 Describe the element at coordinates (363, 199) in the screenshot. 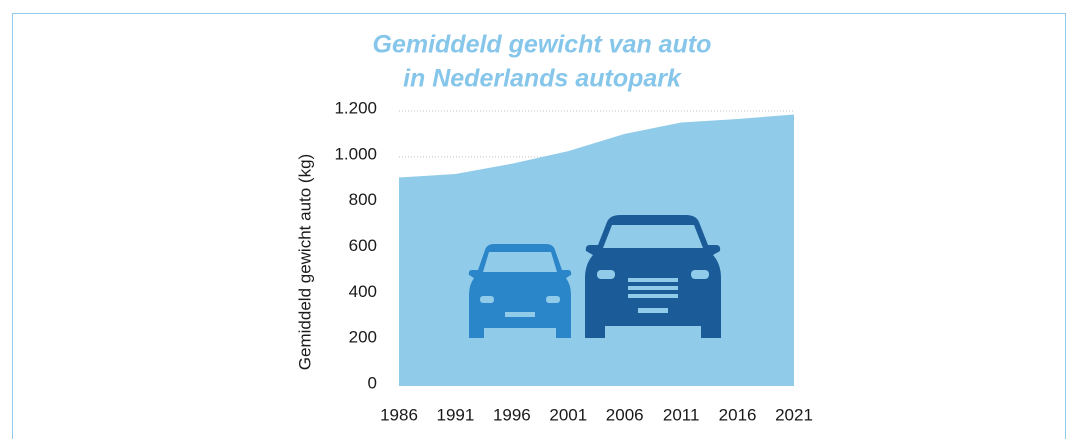

I see `y-tick-label: 800` at that location.